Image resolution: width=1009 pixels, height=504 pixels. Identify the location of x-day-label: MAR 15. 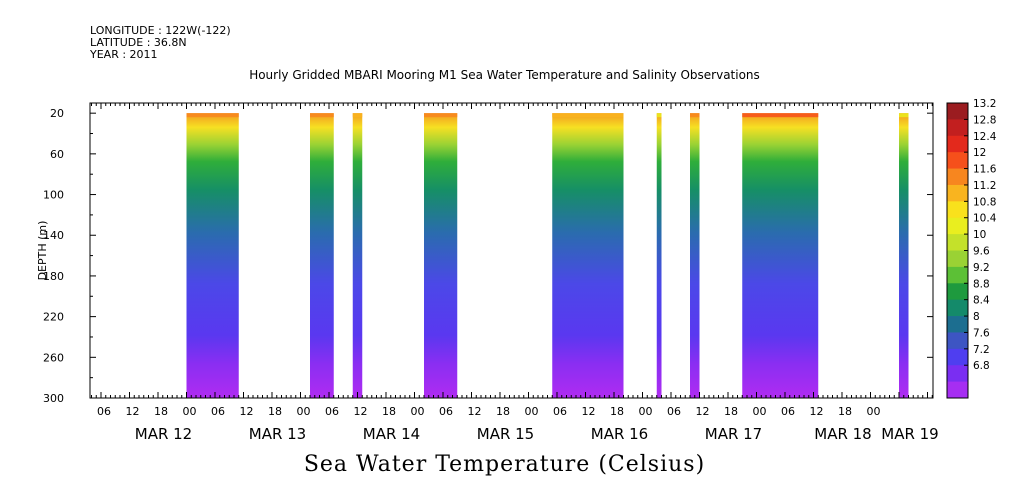
(505, 434).